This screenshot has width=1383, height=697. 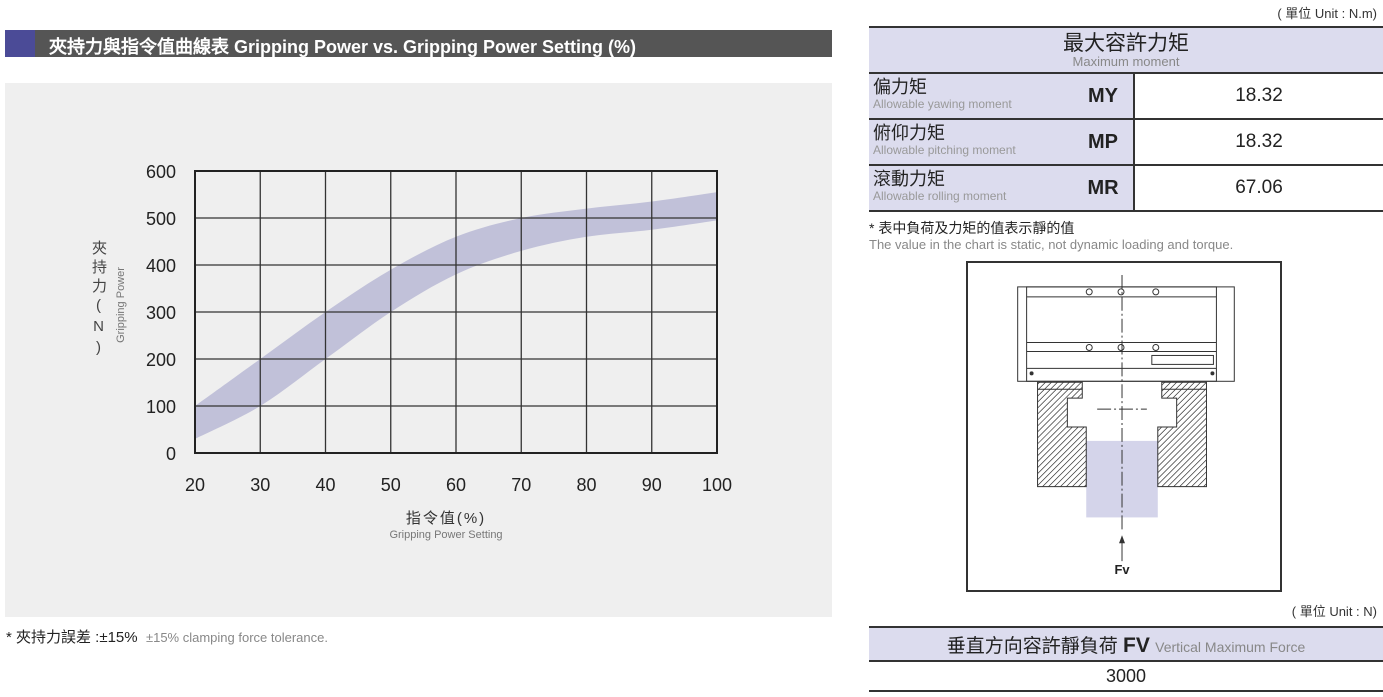 I want to click on row-value: 67.06, so click(x=1258, y=188).